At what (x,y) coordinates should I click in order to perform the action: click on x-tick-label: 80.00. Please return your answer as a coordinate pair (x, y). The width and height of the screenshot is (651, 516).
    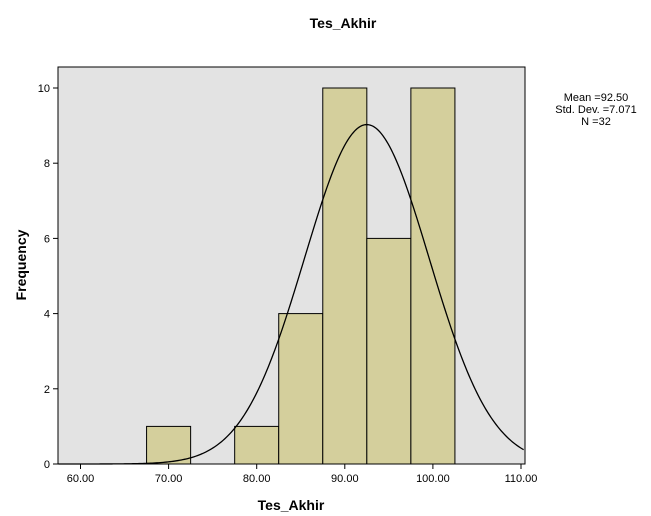
    Looking at the image, I should click on (257, 479).